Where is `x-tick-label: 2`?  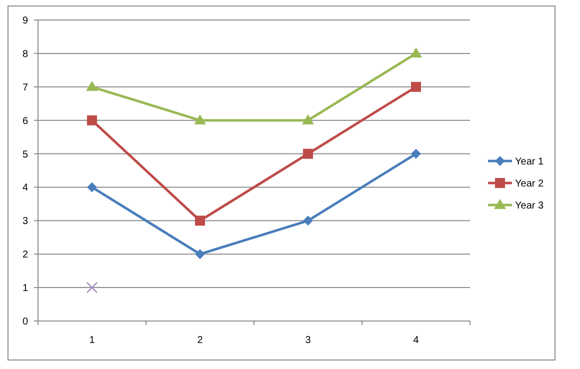 x-tick-label: 2 is located at coordinates (200, 340).